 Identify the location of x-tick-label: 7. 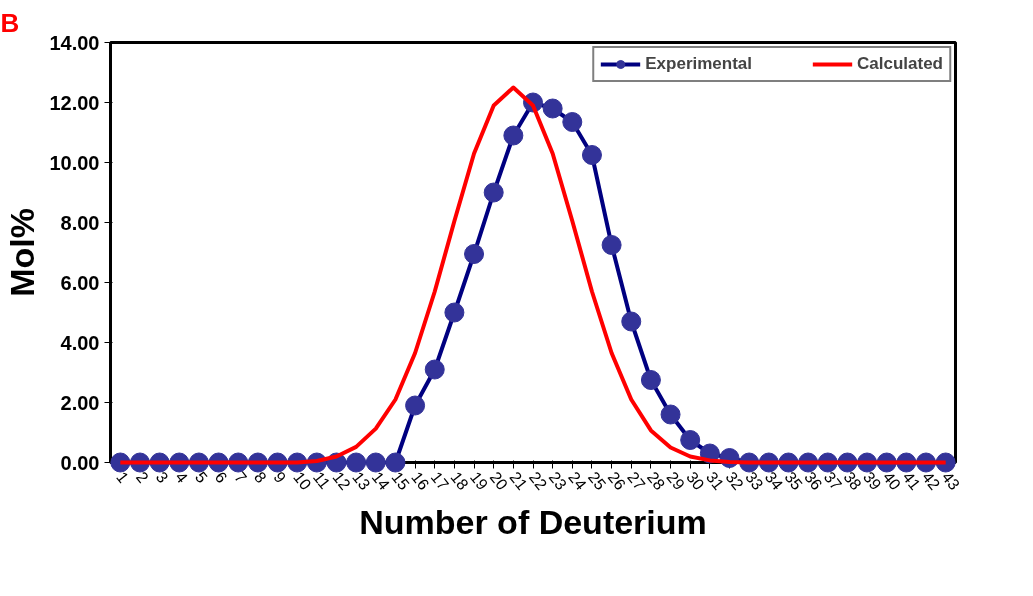
(241, 477).